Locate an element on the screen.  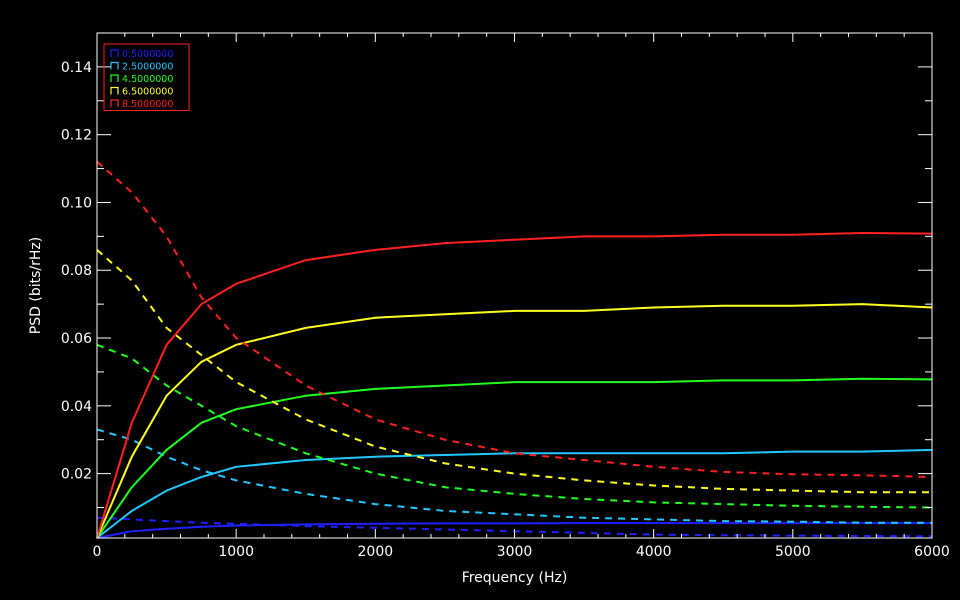
x-tick-label: 5000 is located at coordinates (793, 552).